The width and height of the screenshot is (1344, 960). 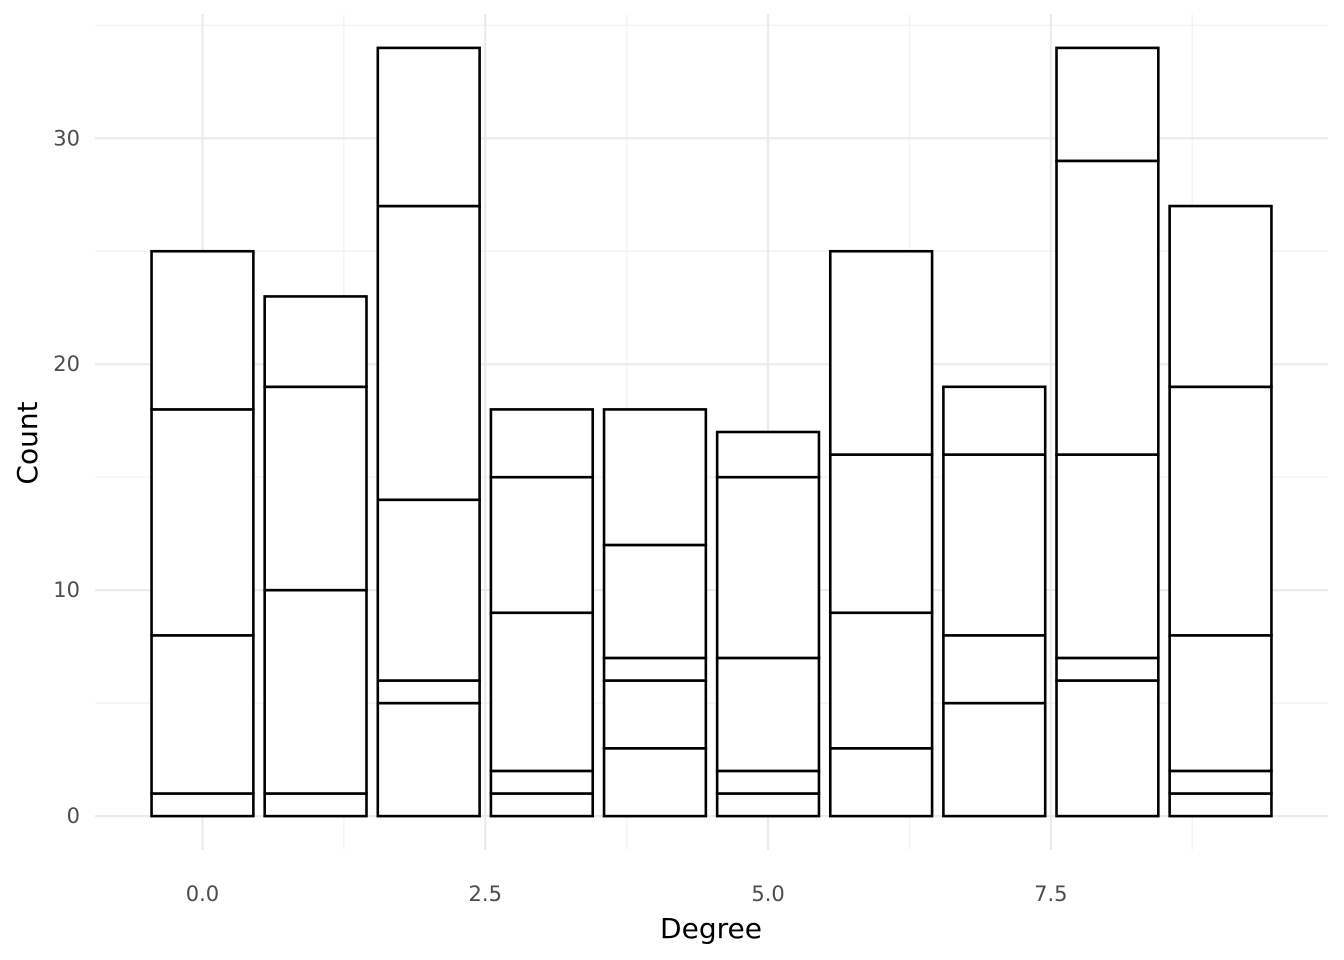 I want to click on y-axis-ticks: 0 10 20 30, so click(x=66, y=477).